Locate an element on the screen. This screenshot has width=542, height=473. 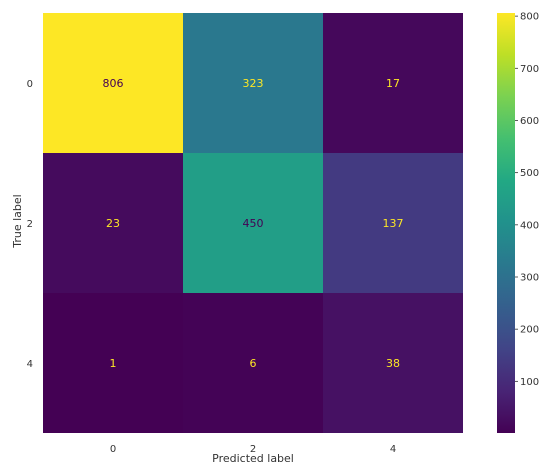
cell-value-label: 450 is located at coordinates (253, 223).